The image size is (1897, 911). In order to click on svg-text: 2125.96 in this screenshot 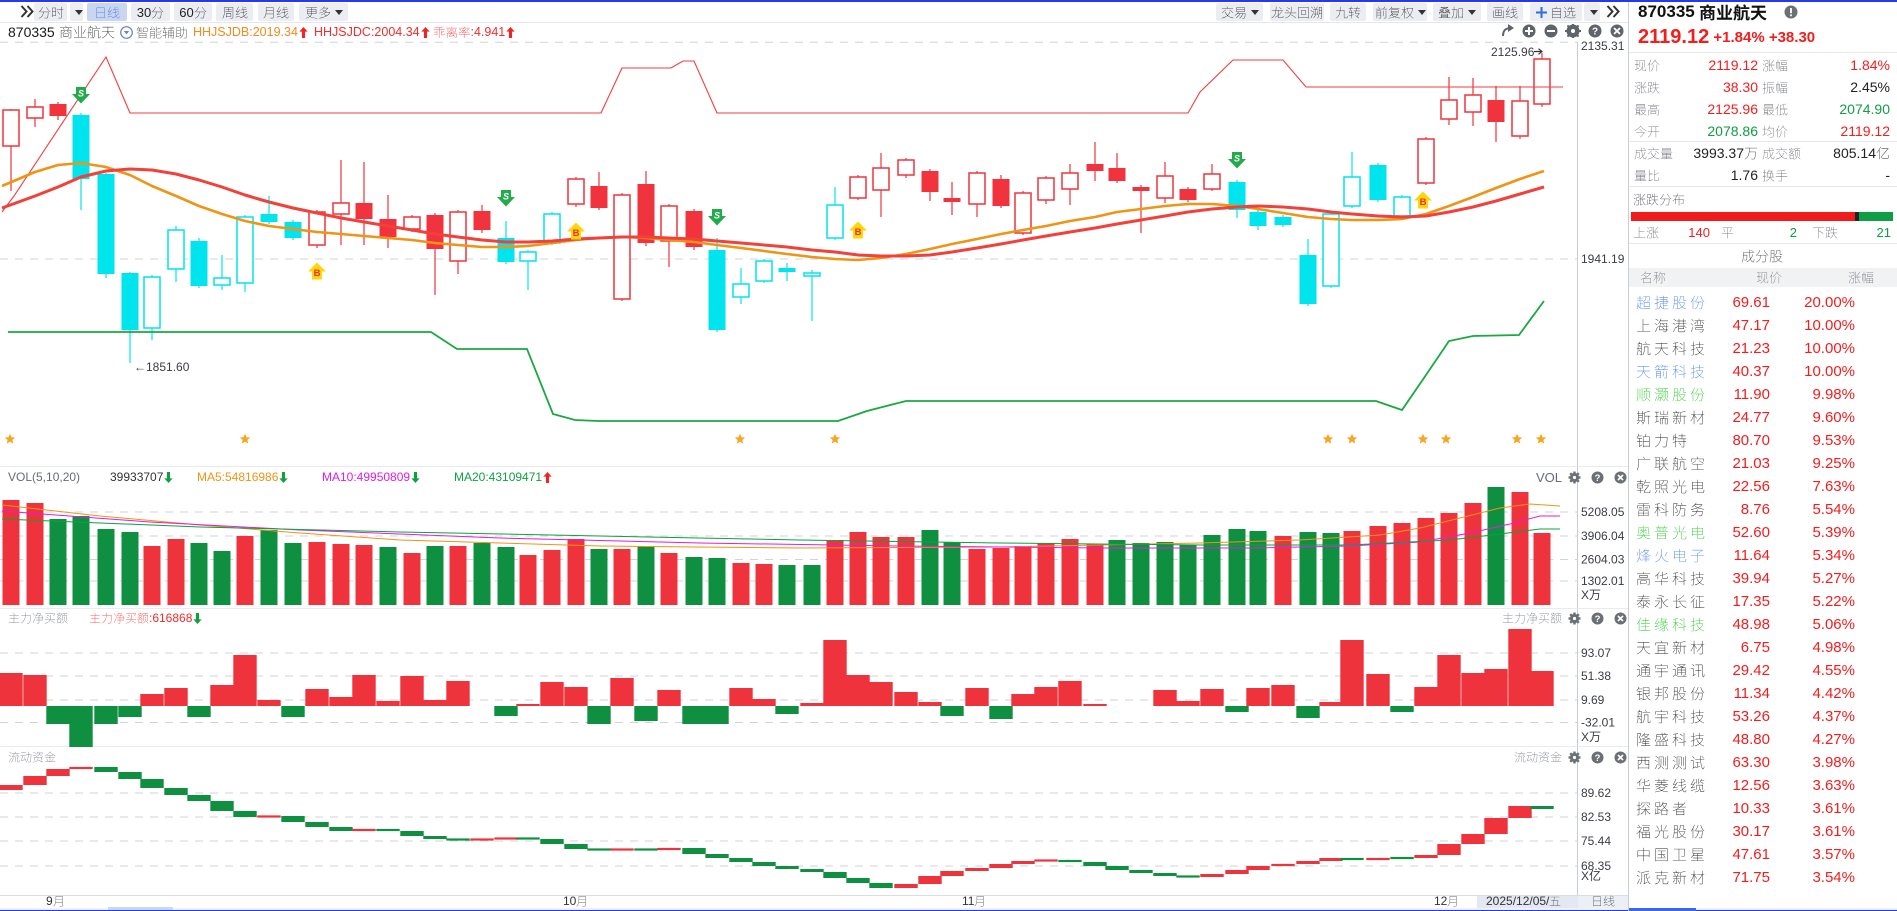, I will do `click(1513, 52)`.